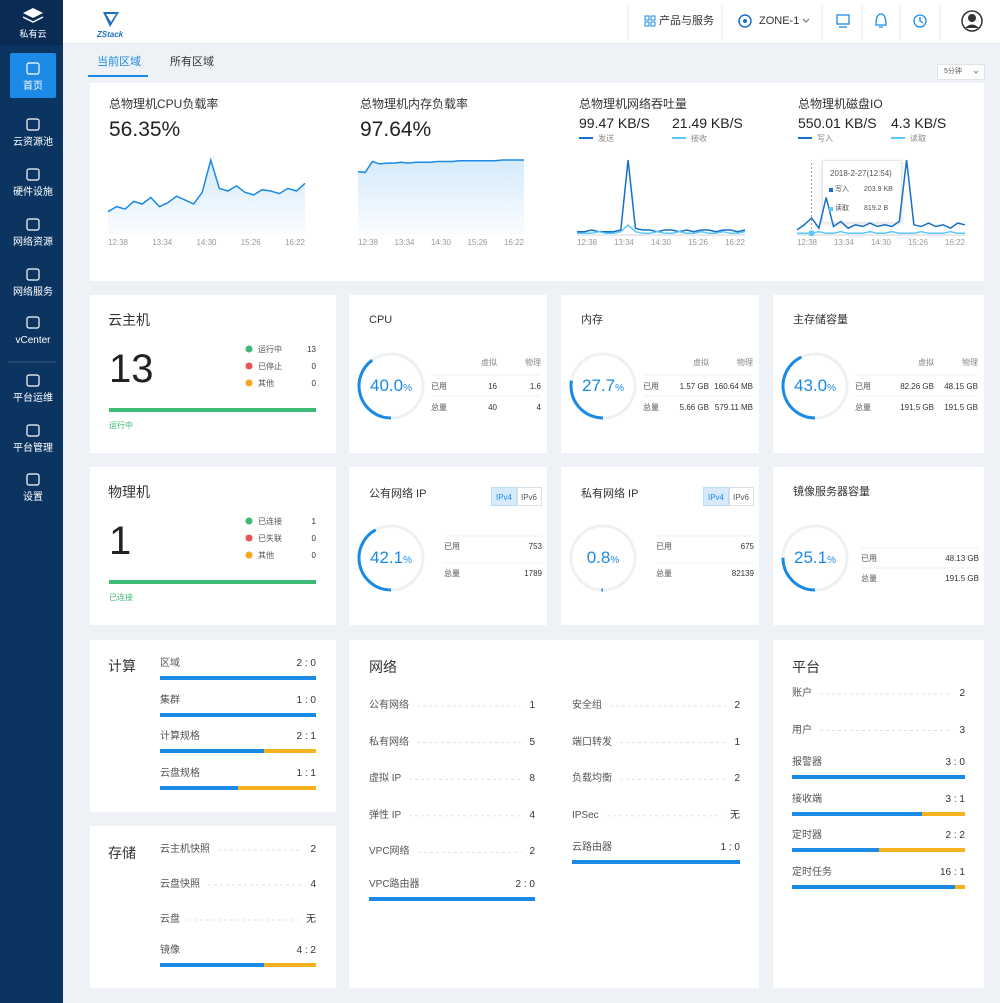  Describe the element at coordinates (592, 742) in the screenshot. I see `row-label: 端口转发` at that location.